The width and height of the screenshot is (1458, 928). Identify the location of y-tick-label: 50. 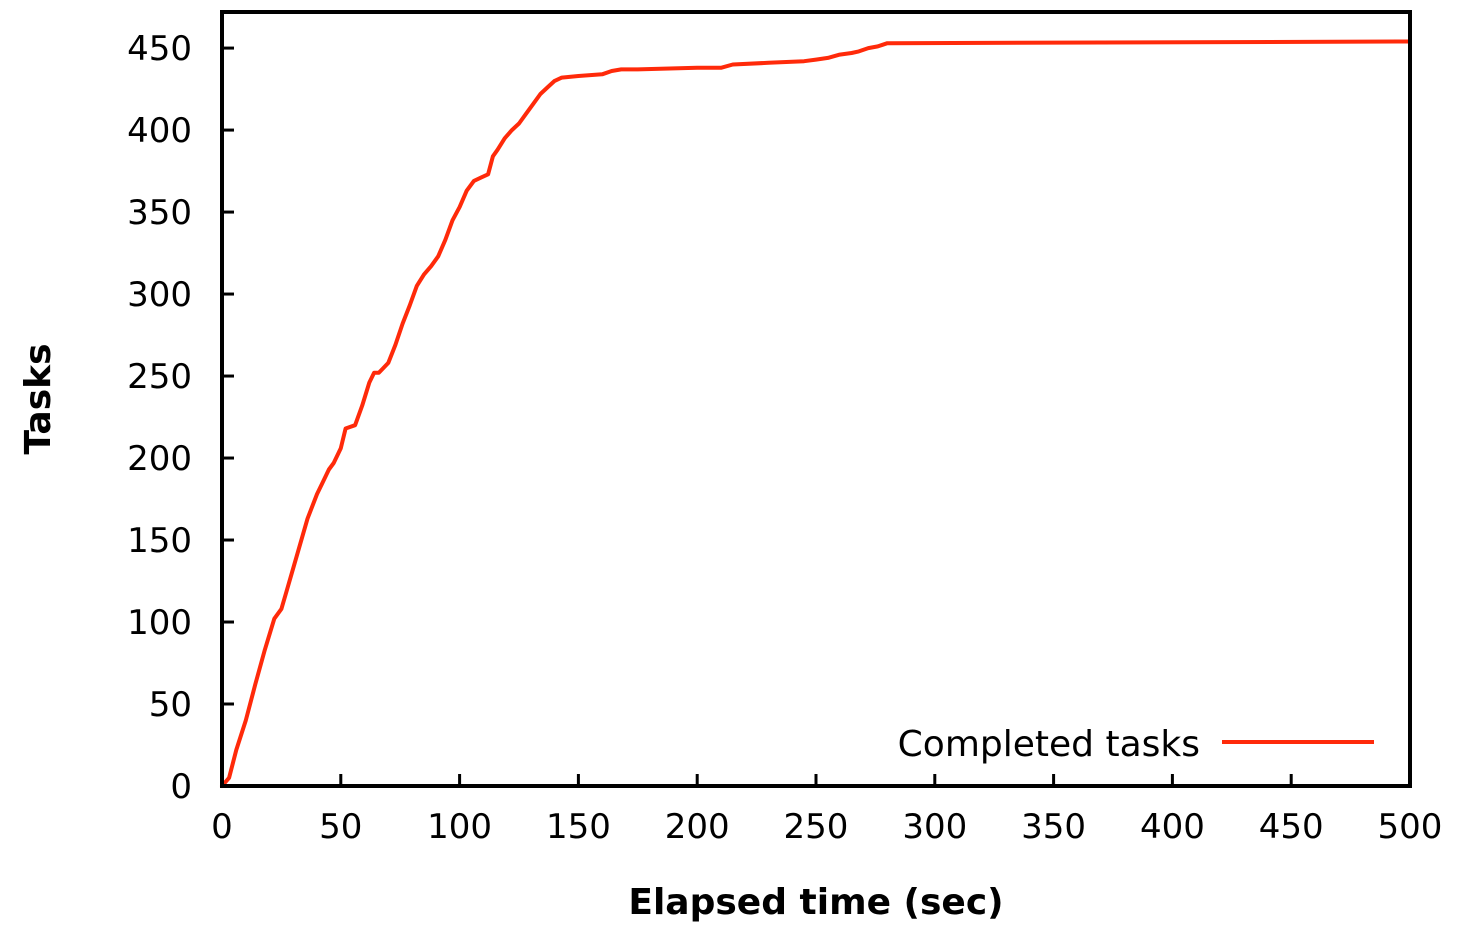
(170, 705).